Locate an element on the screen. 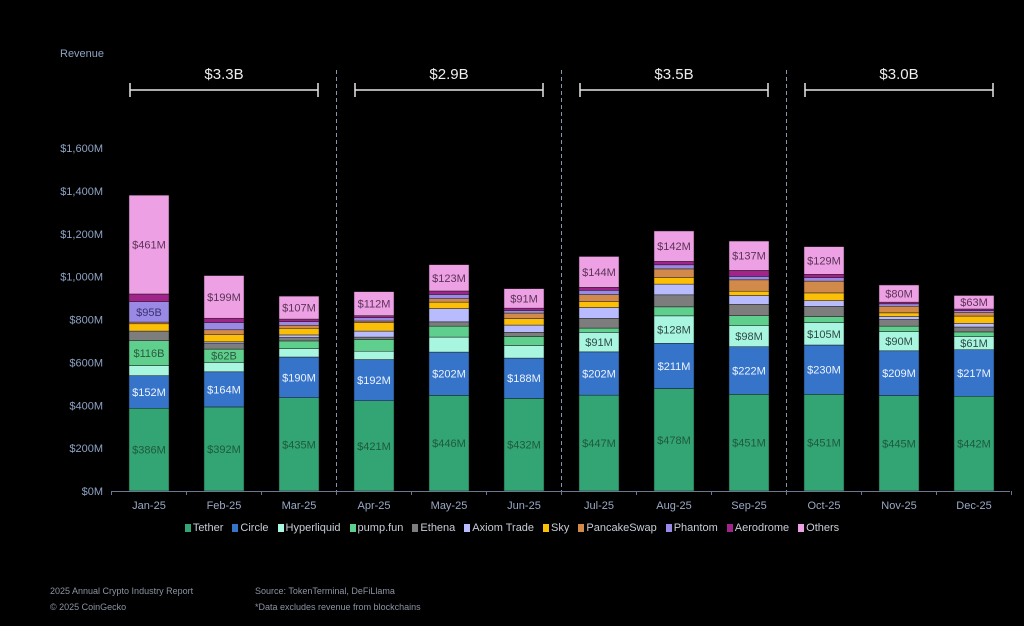  footer-source: Source: TokenTerminal, DeFiLlama is located at coordinates (325, 591).